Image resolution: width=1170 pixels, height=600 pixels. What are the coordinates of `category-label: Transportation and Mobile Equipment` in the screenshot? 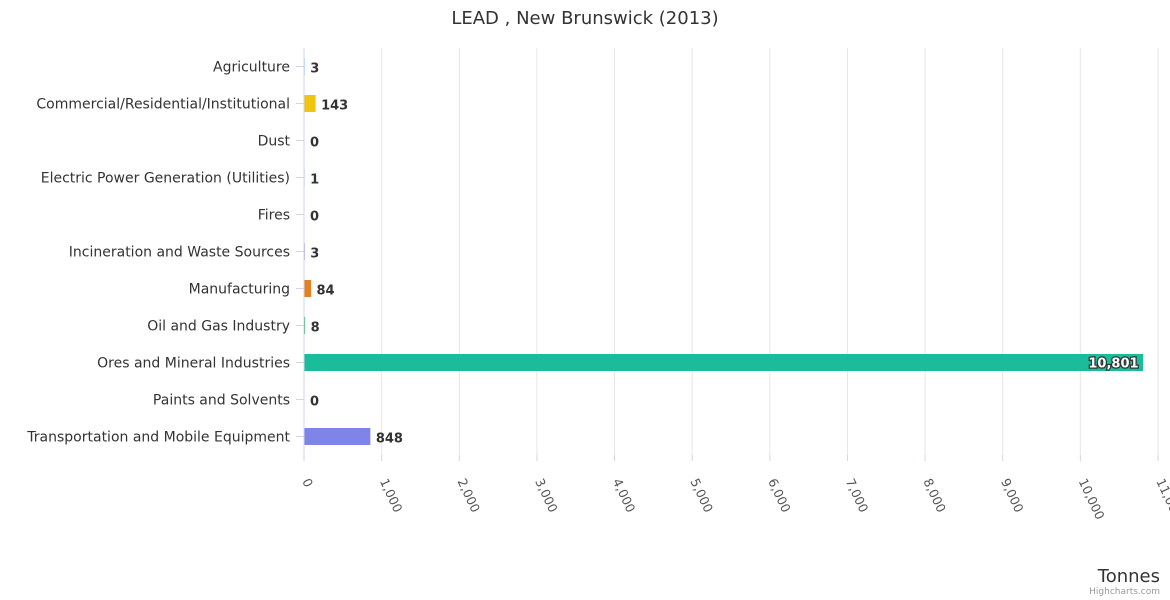 It's located at (158, 438).